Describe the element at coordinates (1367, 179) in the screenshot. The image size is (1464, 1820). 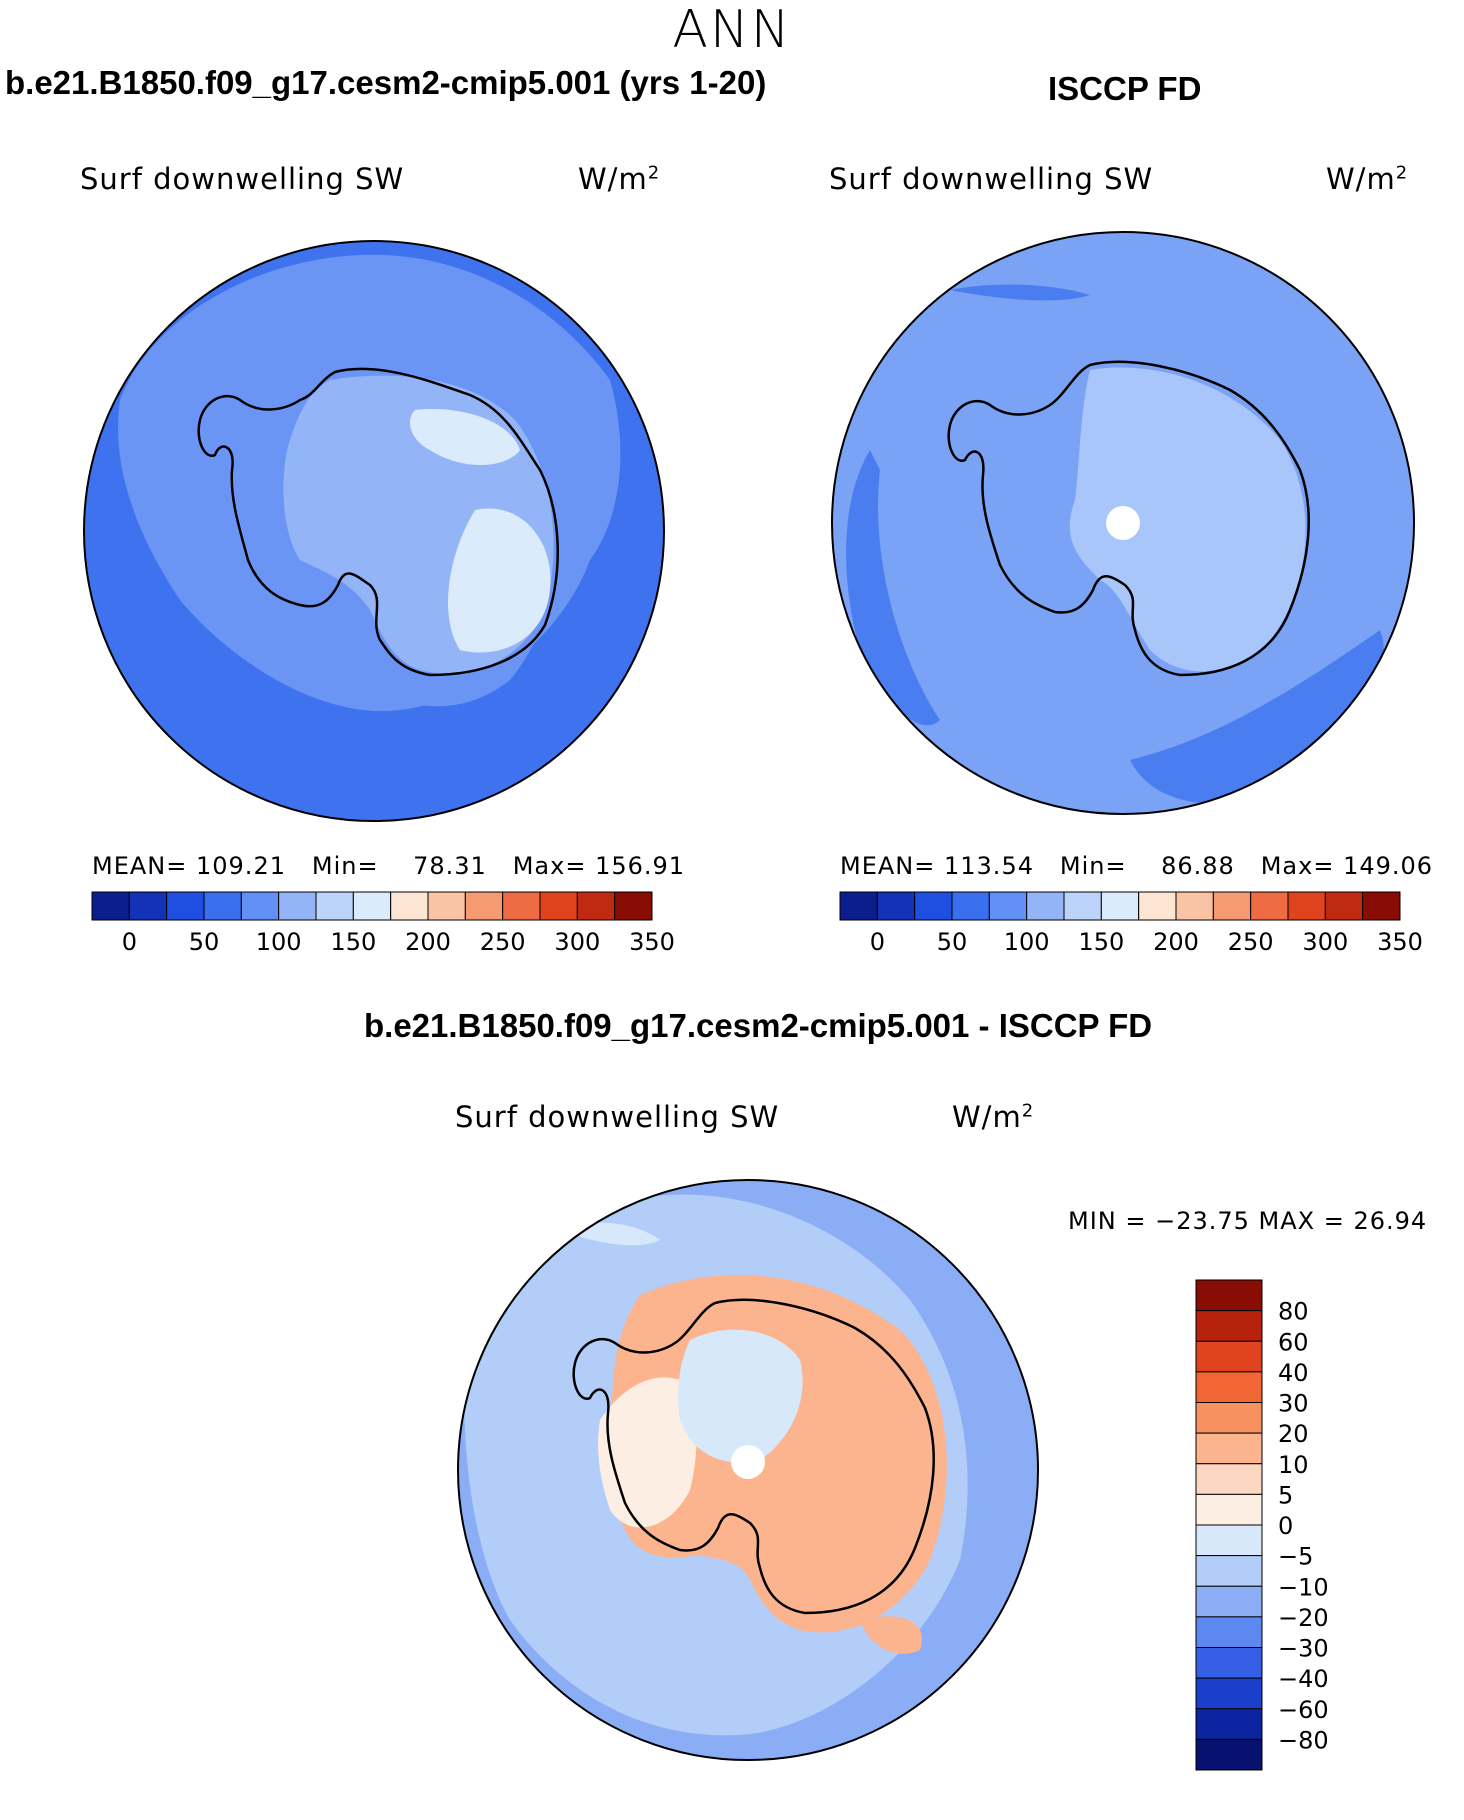
I see `obs-units-label: W/m2` at that location.